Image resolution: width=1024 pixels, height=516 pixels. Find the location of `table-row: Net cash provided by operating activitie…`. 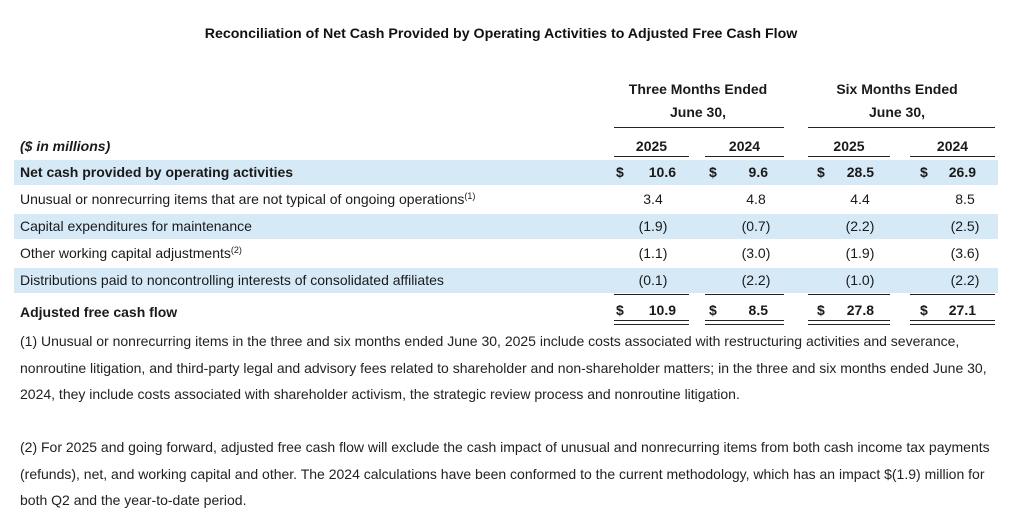

table-row: Net cash provided by operating activitie… is located at coordinates (506, 172).